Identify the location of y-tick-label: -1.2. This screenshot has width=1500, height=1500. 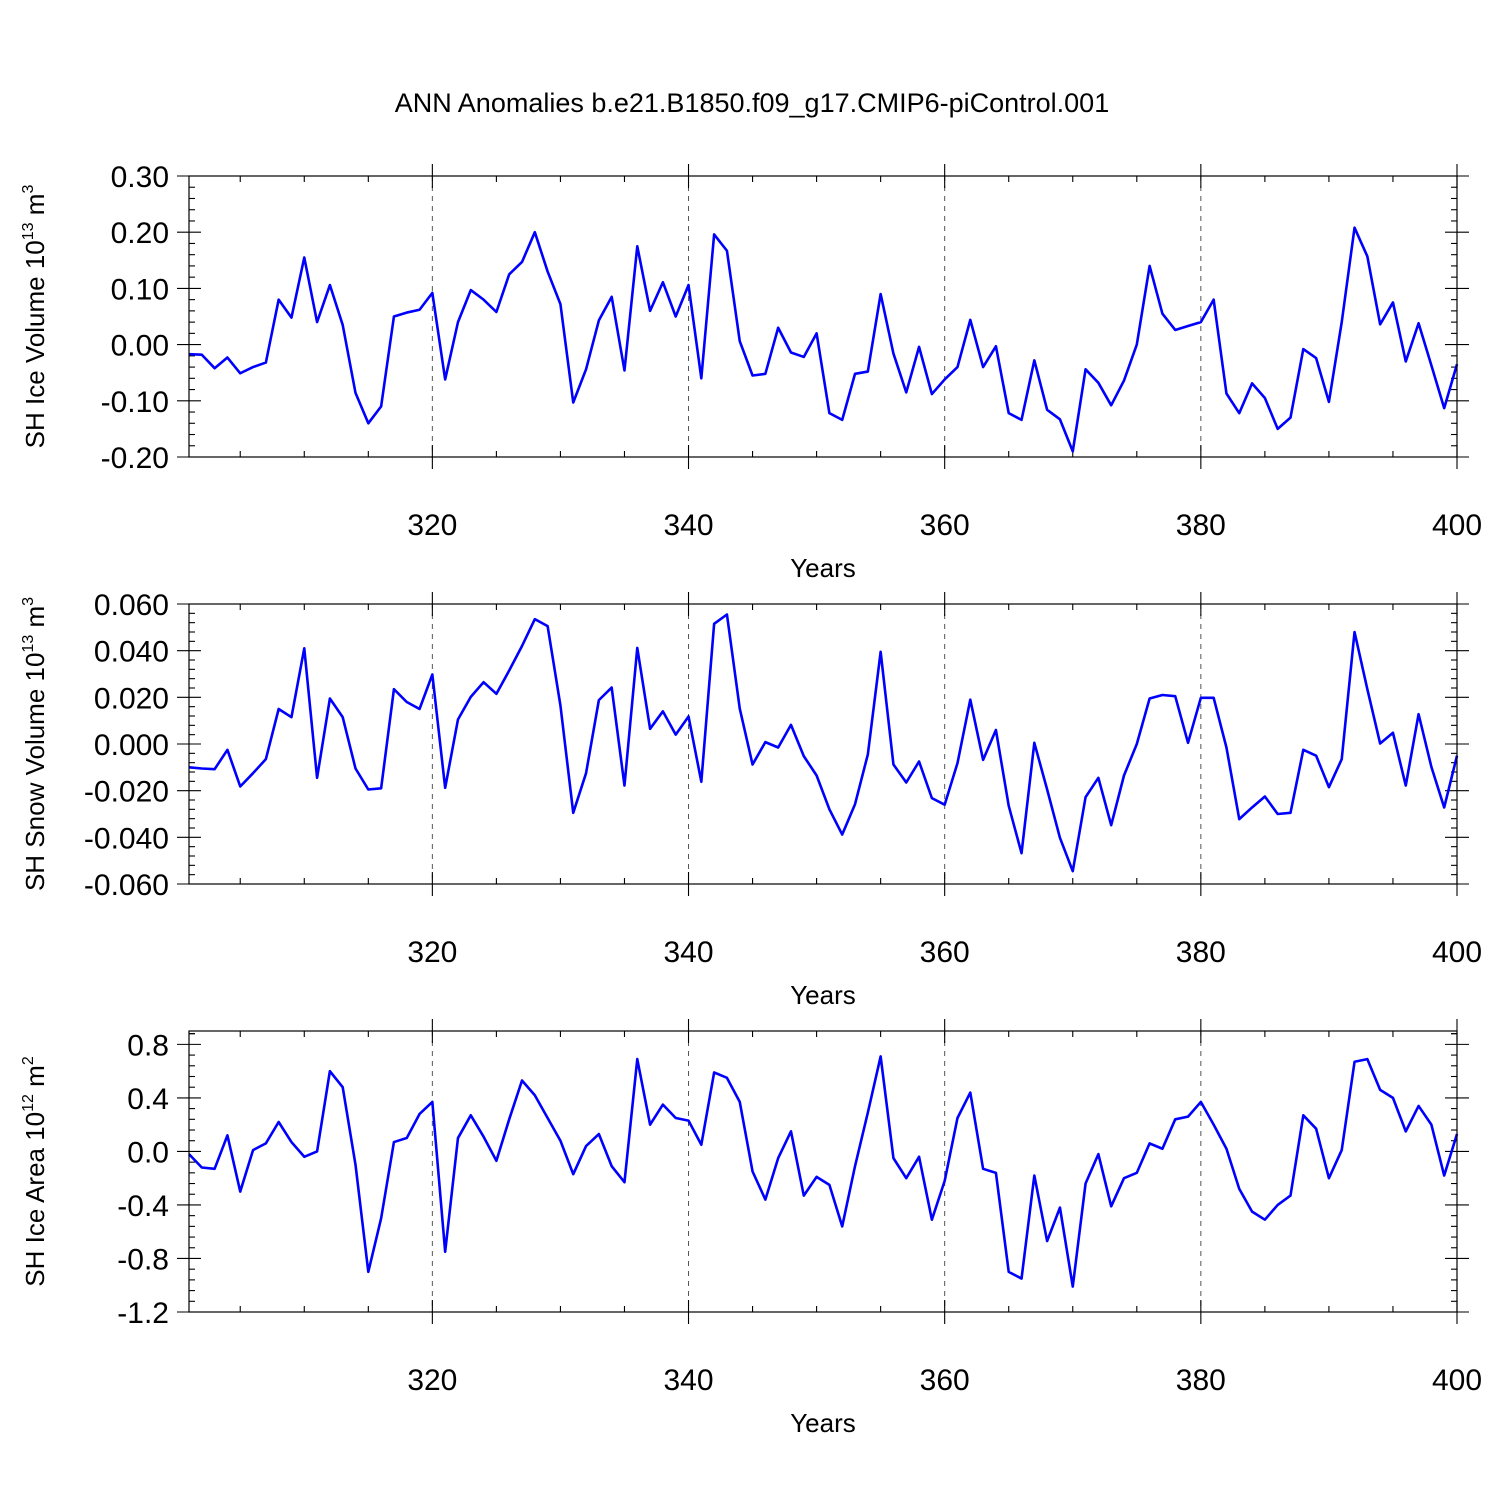
(143, 1313).